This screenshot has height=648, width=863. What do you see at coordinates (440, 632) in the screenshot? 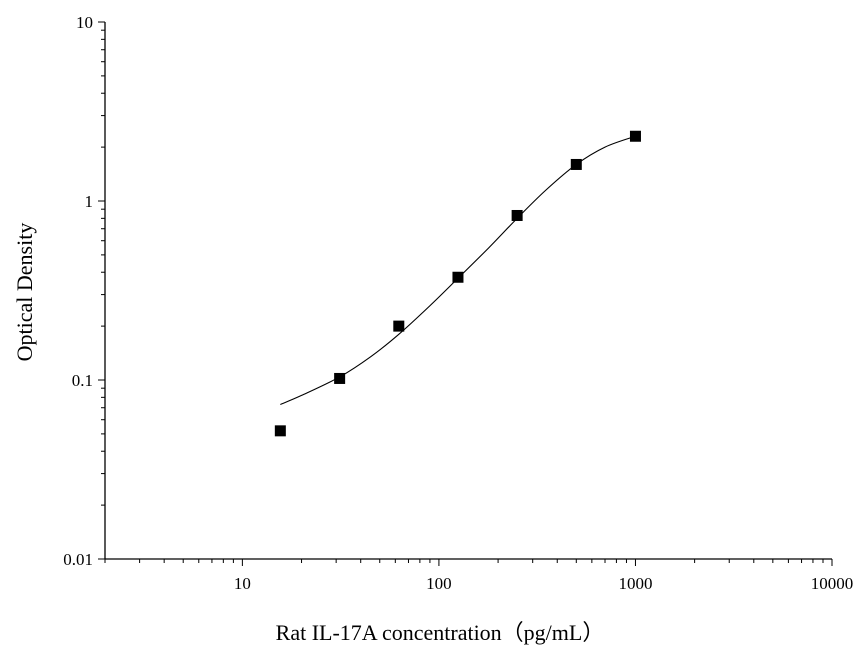
I see `x-axis-title: Rat IL-17A concentration（pg/mL）` at bounding box center [440, 632].